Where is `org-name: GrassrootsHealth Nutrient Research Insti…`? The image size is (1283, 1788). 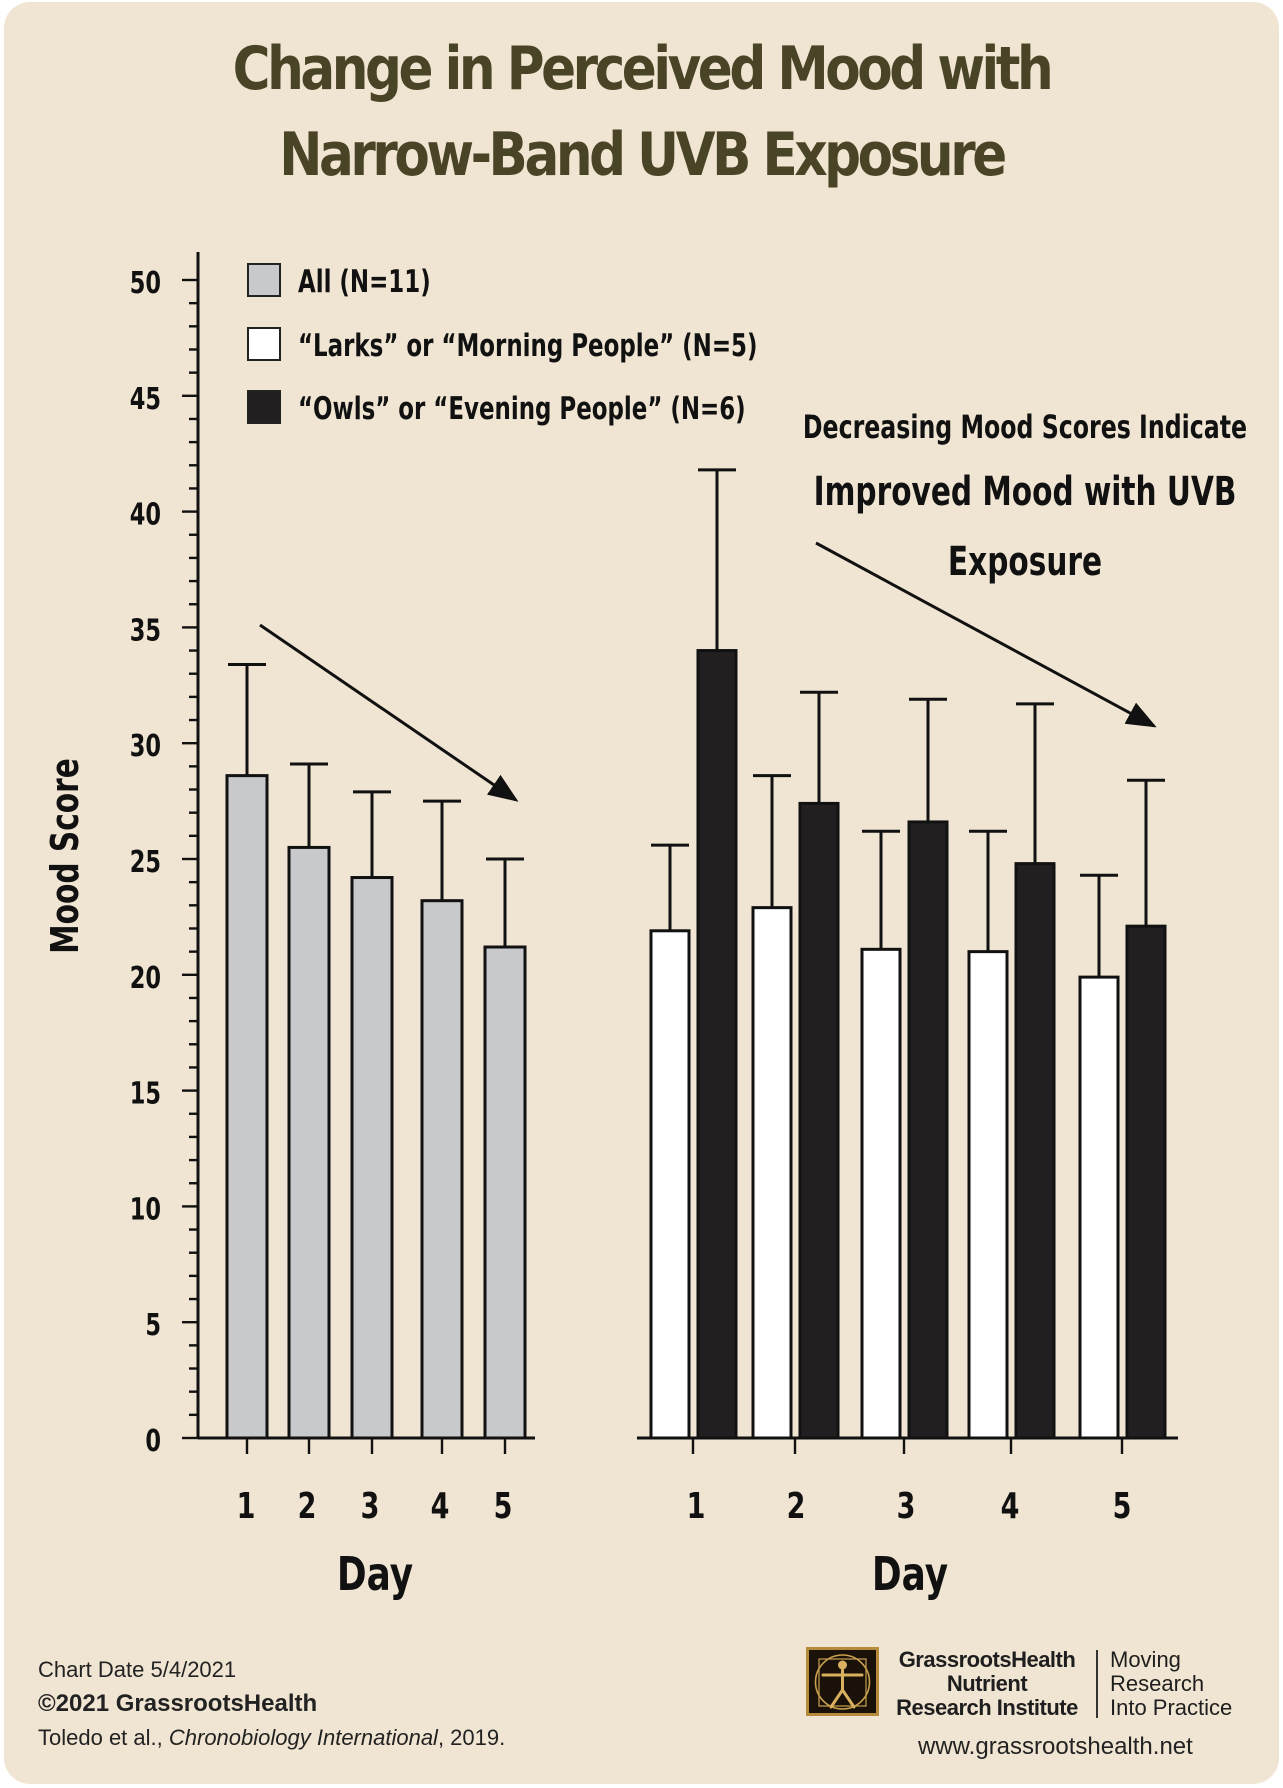 org-name: GrassrootsHealth Nutrient Research Insti… is located at coordinates (987, 1684).